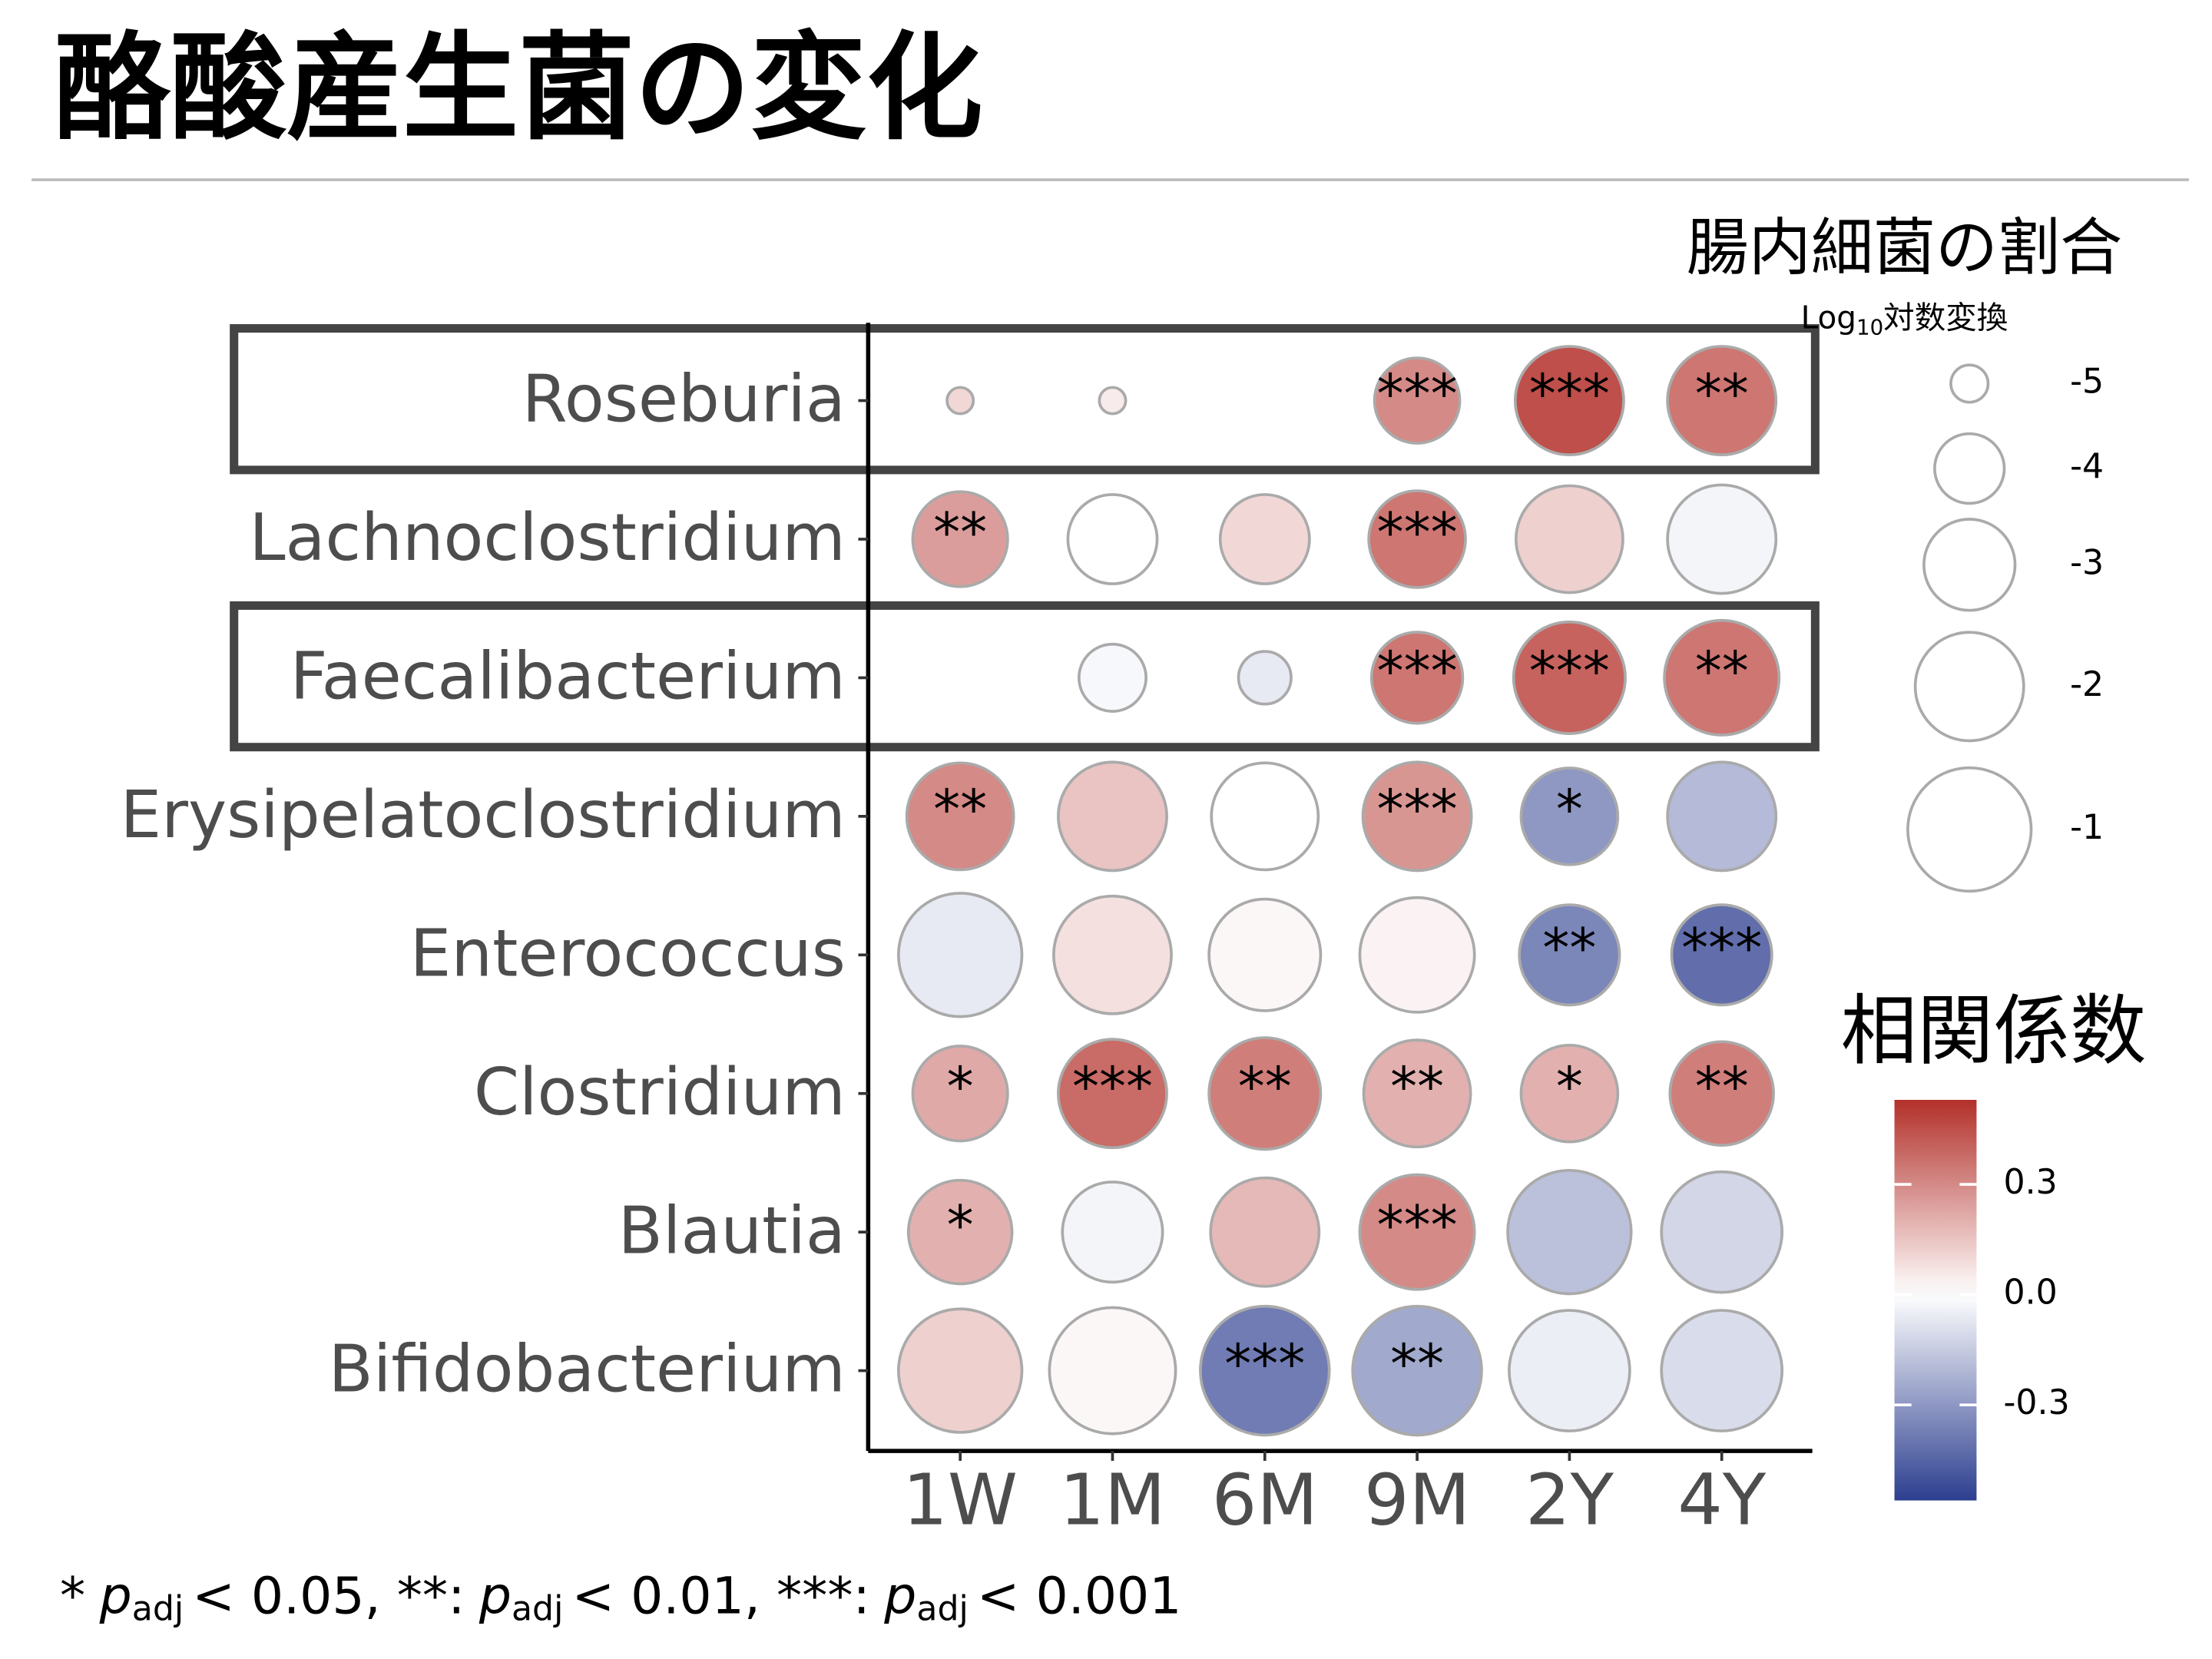 This screenshot has width=2212, height=1659. I want to click on colorbar-tick-label: 0.0, so click(2030, 1293).